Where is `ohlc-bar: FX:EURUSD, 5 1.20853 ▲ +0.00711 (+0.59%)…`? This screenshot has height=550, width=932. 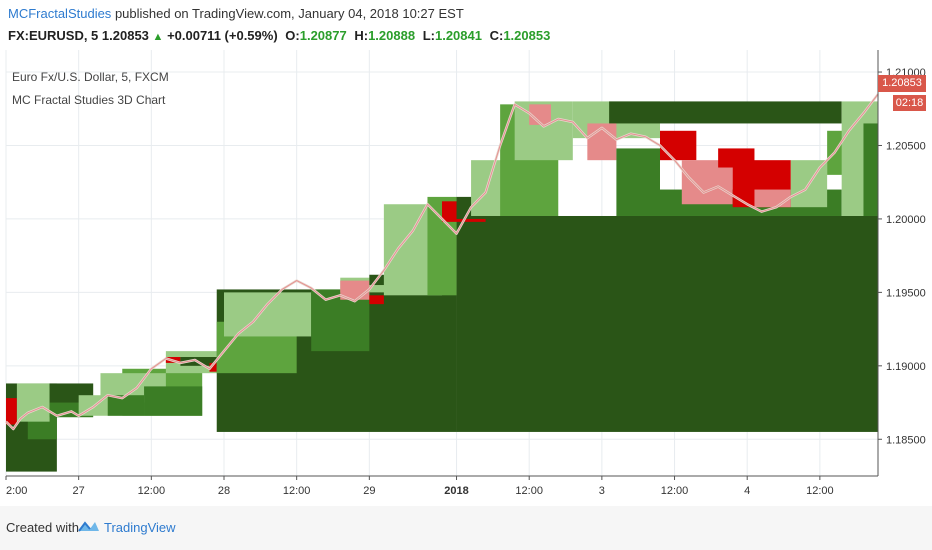 ohlc-bar: FX:EURUSD, 5 1.20853 ▲ +0.00711 (+0.59%)… is located at coordinates (279, 35).